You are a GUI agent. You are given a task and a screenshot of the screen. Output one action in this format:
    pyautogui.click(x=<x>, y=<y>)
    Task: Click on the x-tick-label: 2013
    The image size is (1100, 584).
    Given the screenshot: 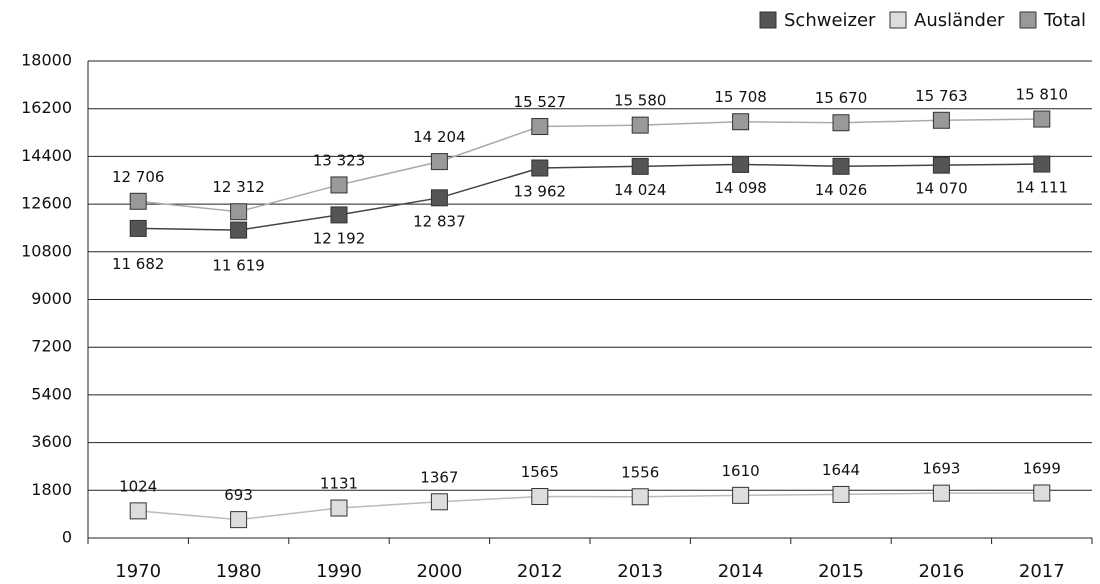 What is the action you would take?
    pyautogui.click(x=640, y=571)
    